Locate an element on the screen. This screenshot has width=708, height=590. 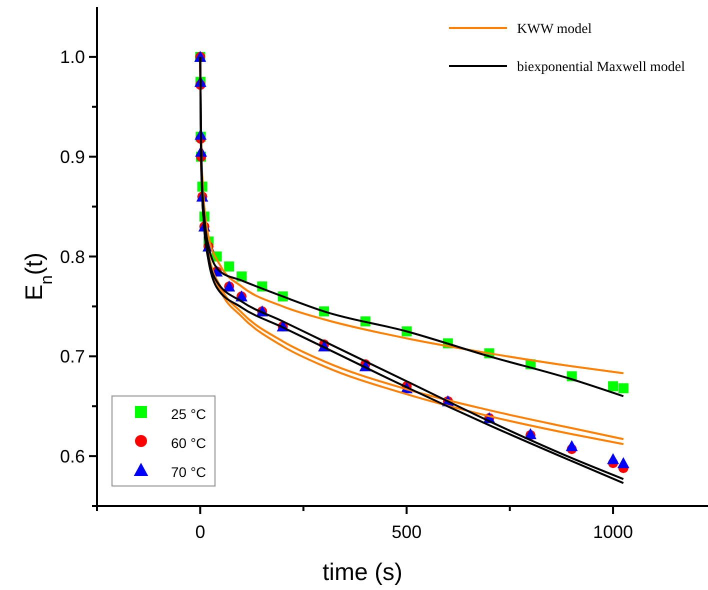
x-tick-label: 0 is located at coordinates (200, 532).